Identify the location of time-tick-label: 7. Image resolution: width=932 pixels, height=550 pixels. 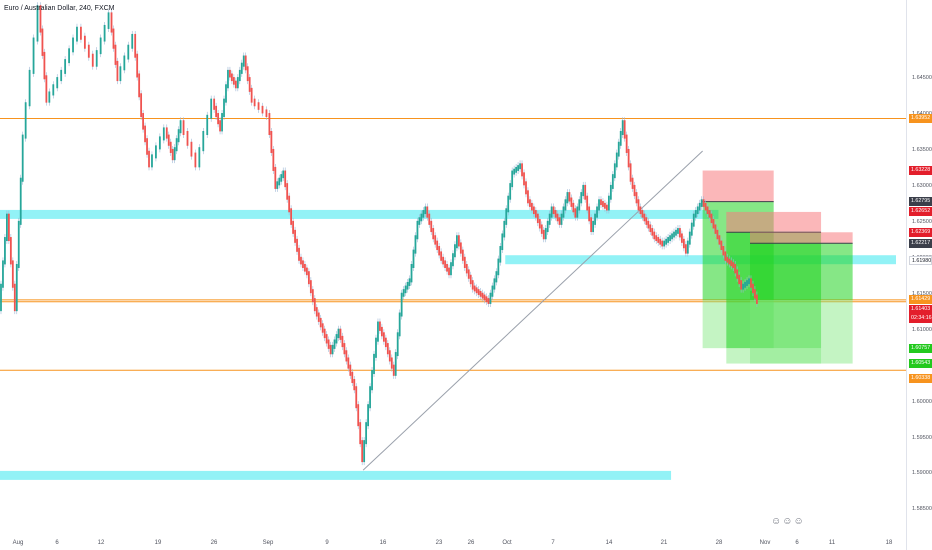
(553, 543).